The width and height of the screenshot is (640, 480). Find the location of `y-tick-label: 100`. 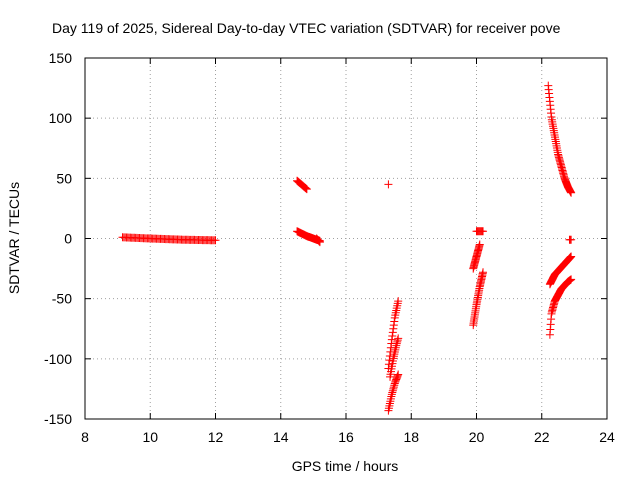

y-tick-label: 100 is located at coordinates (61, 118).